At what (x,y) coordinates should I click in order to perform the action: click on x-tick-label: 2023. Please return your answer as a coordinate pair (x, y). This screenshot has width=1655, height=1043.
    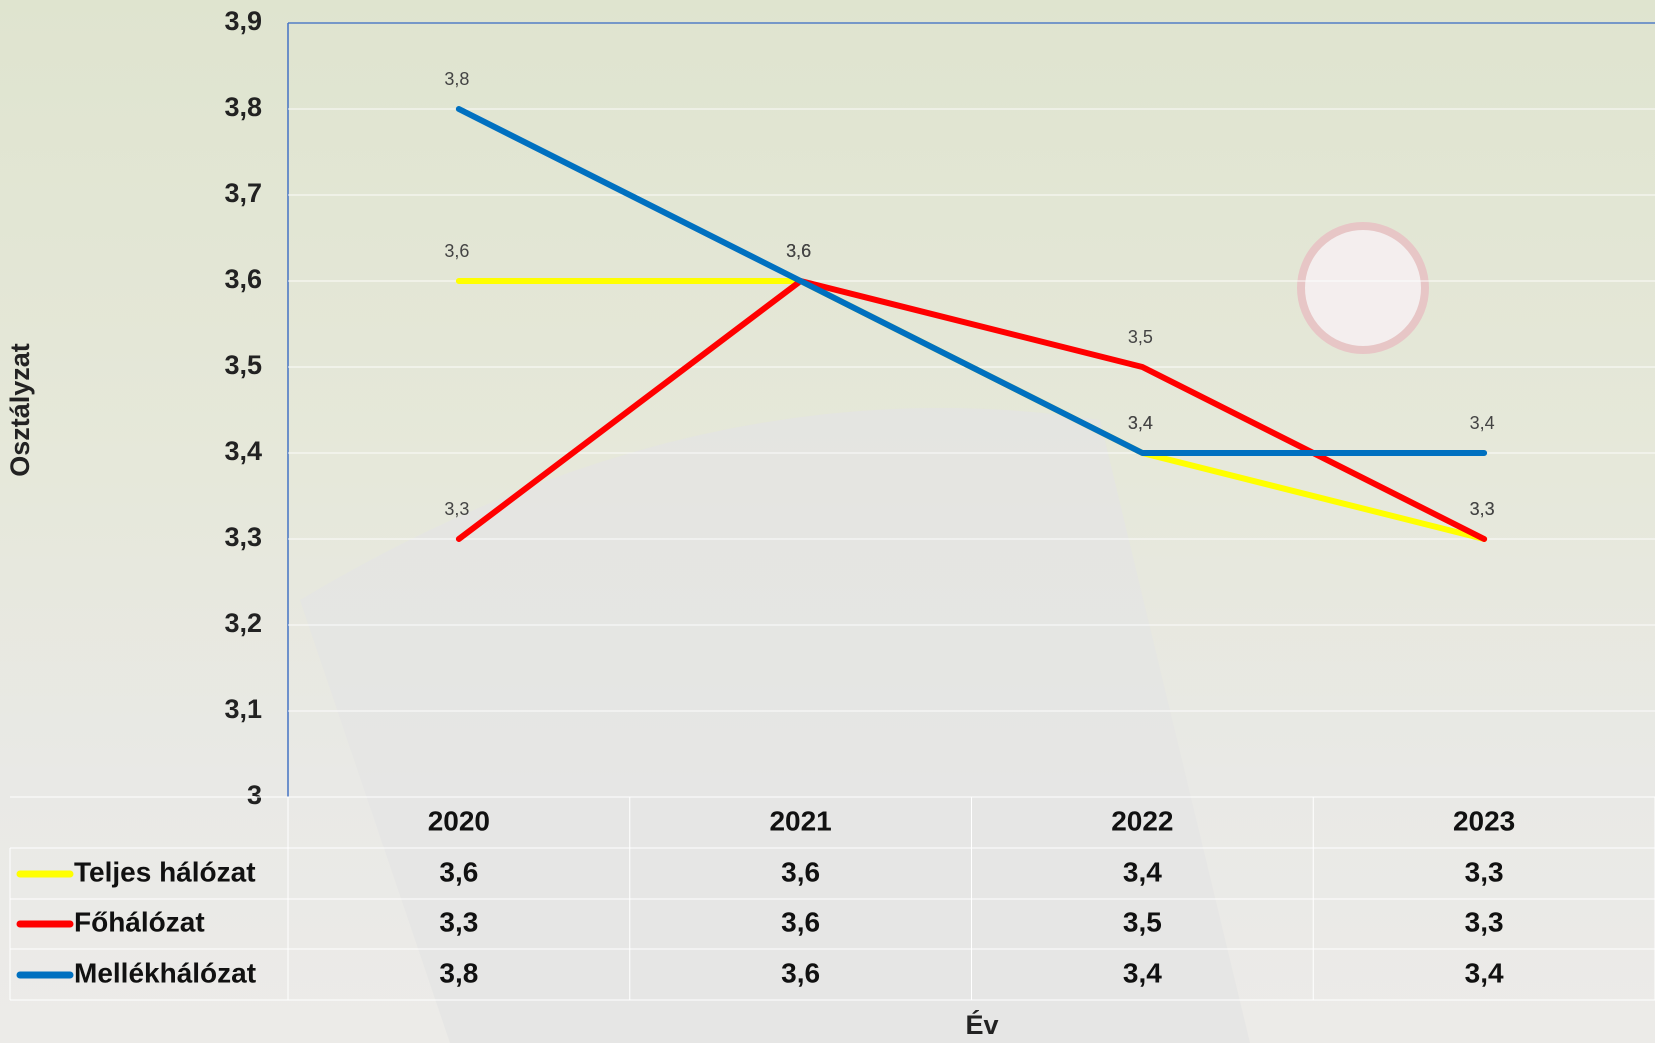
    Looking at the image, I should click on (1484, 820).